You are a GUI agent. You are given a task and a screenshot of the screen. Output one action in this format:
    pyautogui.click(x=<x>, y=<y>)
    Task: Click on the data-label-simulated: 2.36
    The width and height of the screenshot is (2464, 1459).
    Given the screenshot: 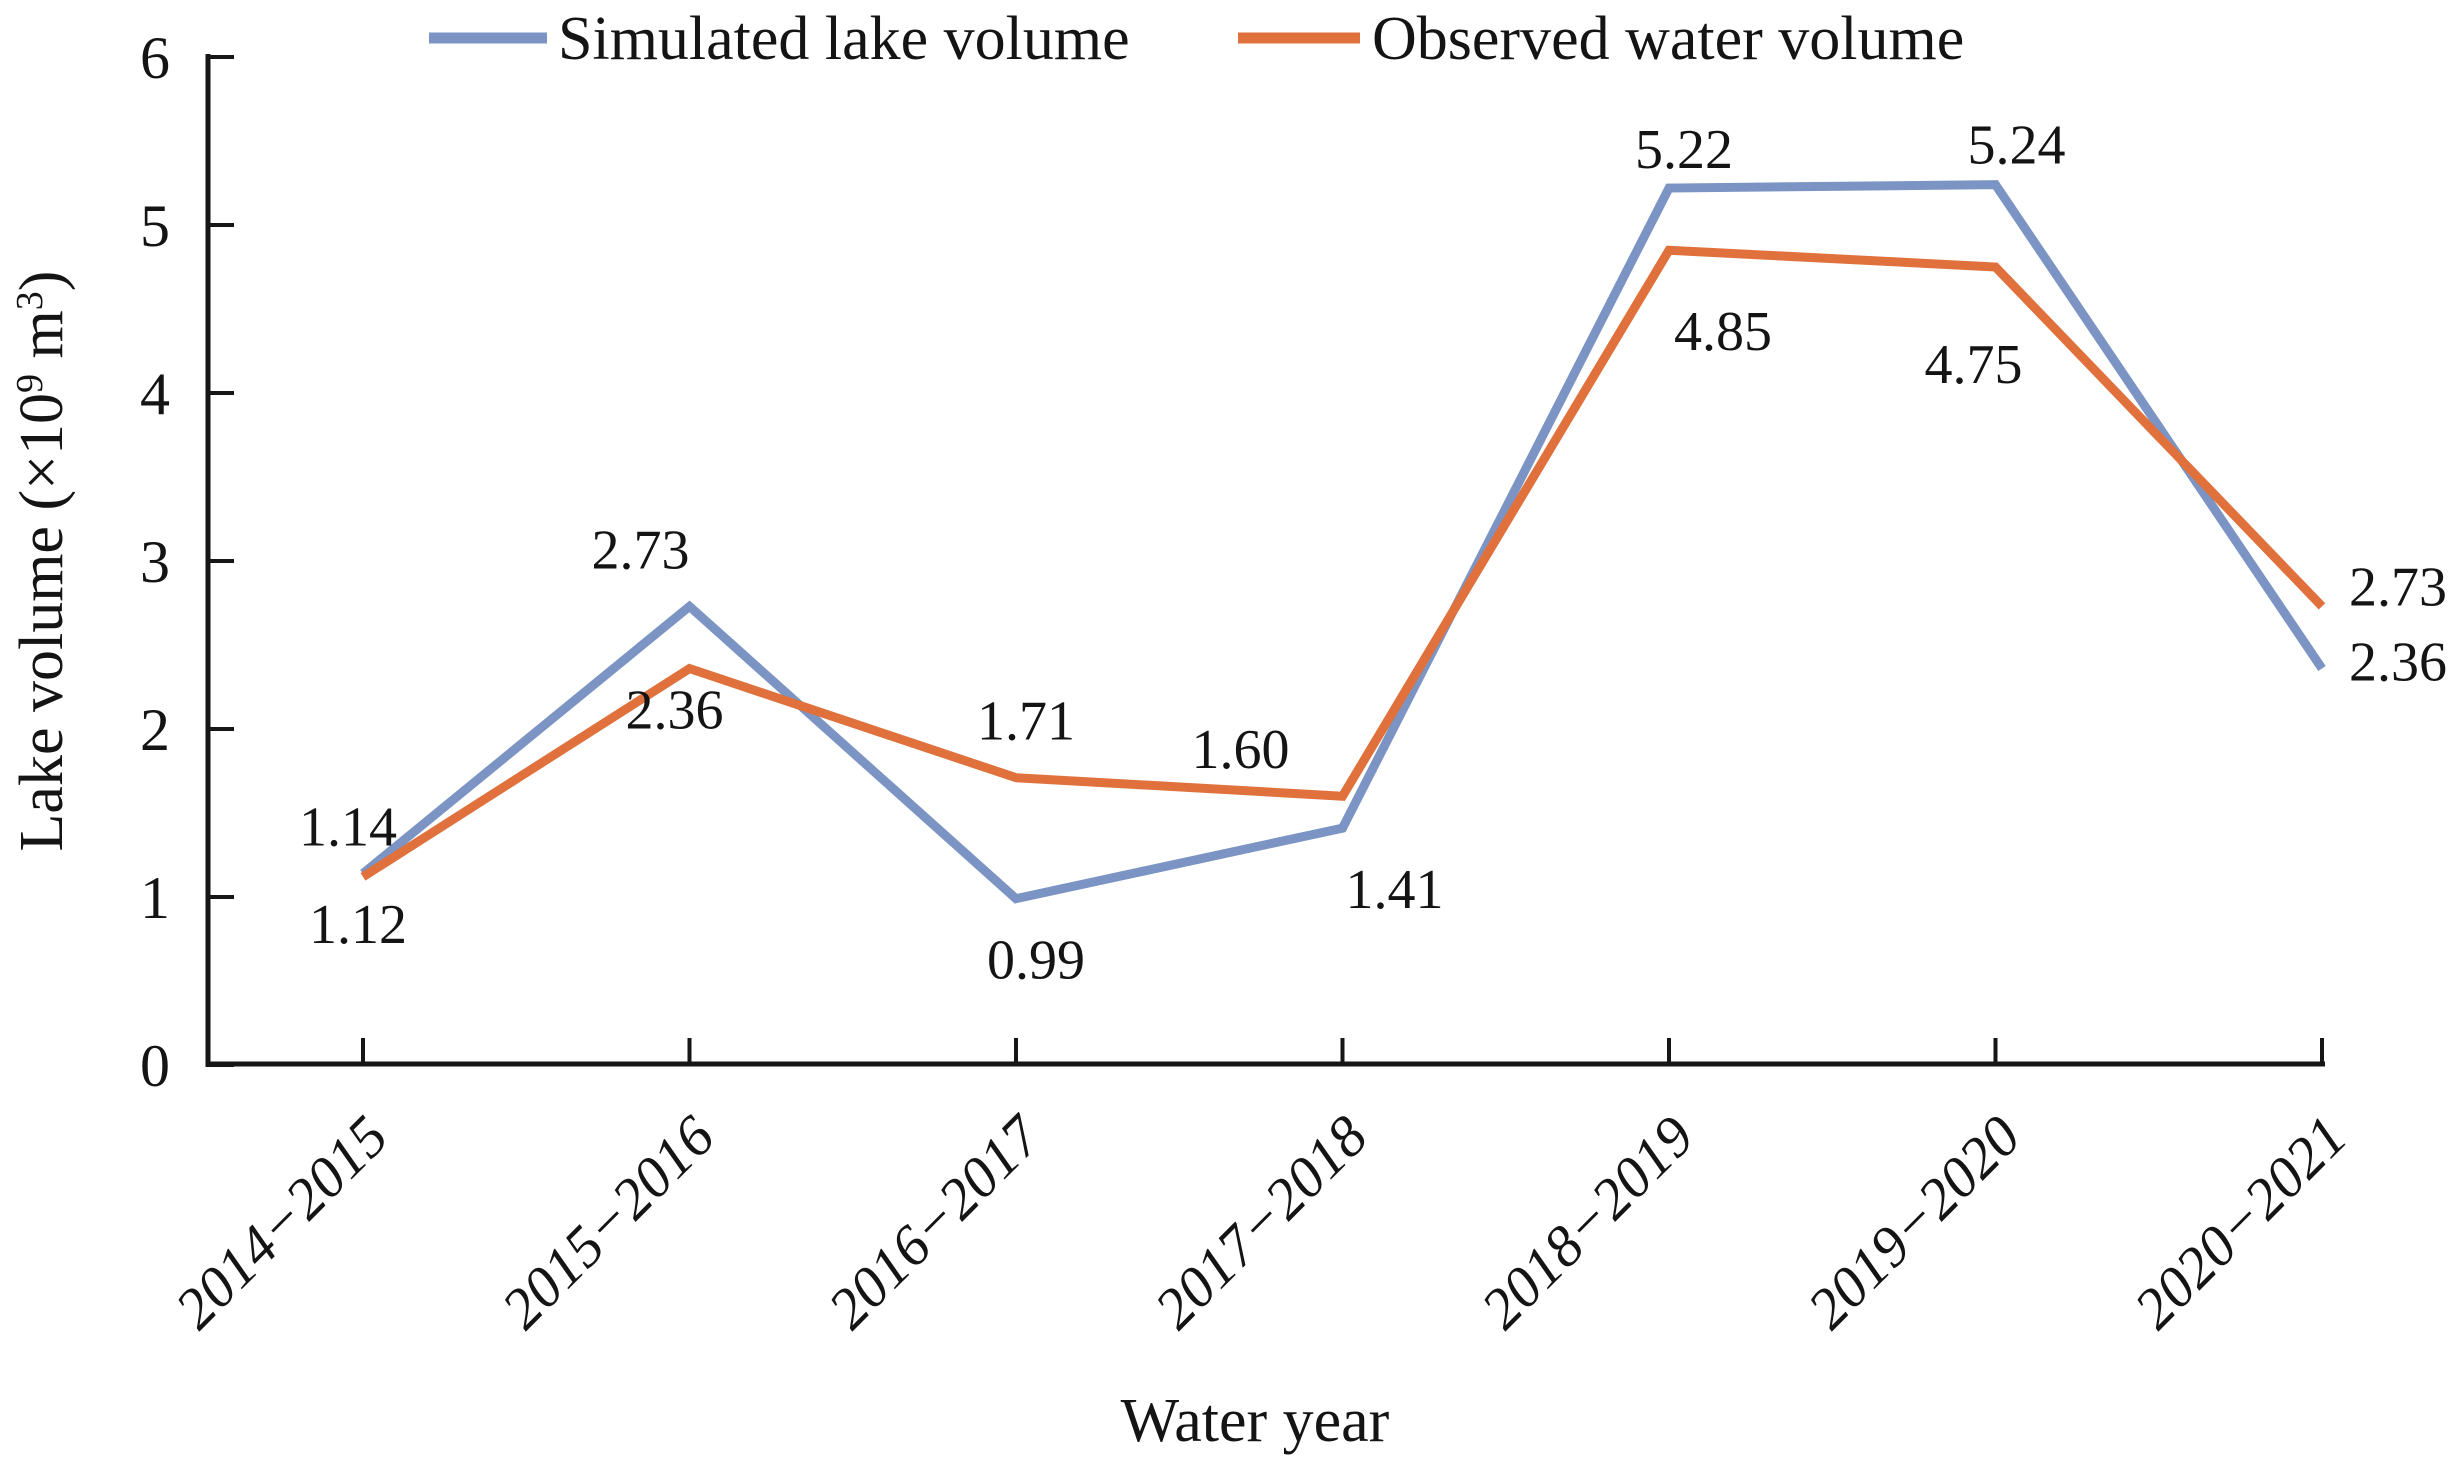 What is the action you would take?
    pyautogui.click(x=2398, y=663)
    